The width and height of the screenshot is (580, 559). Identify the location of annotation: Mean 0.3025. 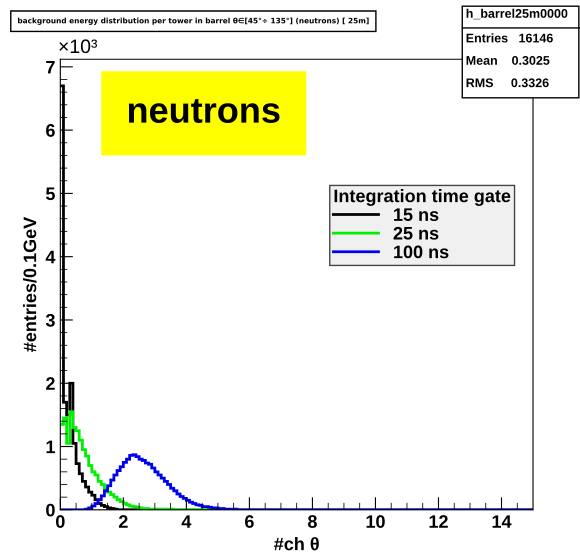
(508, 60).